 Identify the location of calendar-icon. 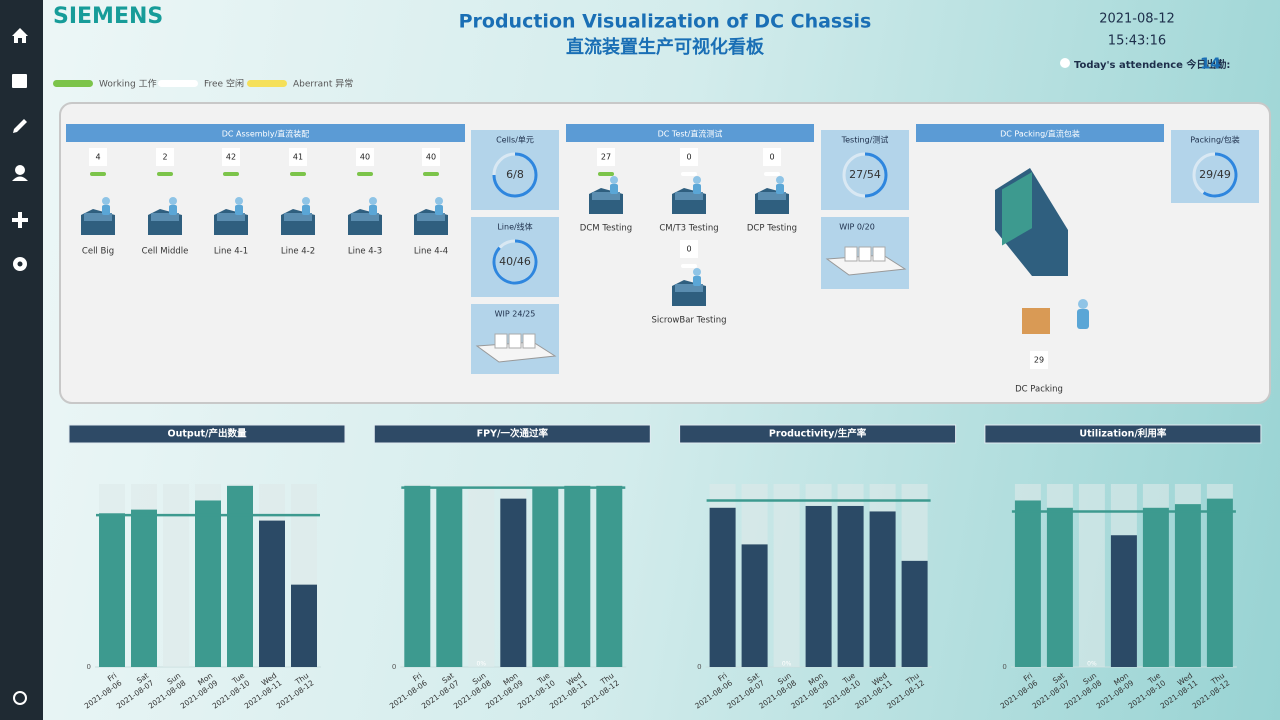
(19, 81).